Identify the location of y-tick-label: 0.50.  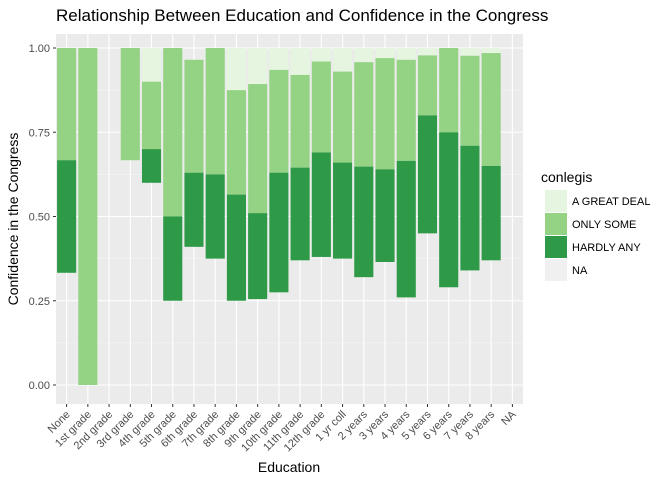
(39, 218).